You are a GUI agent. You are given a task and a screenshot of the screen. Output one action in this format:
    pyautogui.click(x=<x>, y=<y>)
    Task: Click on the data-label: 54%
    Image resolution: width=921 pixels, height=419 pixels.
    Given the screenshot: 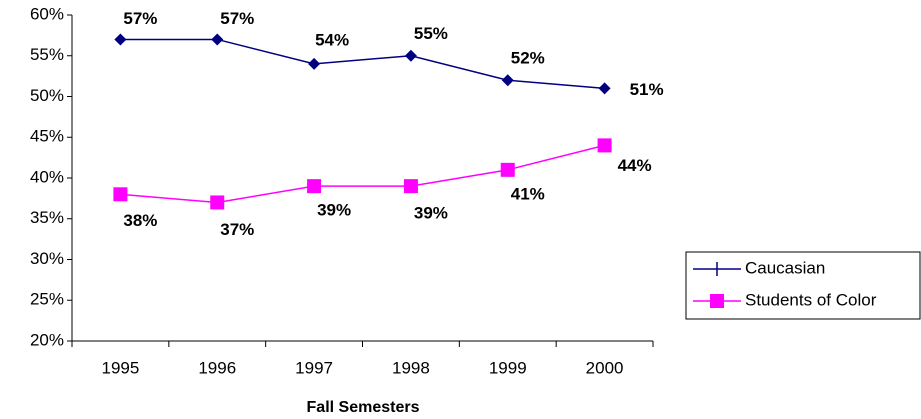 What is the action you would take?
    pyautogui.click(x=332, y=39)
    